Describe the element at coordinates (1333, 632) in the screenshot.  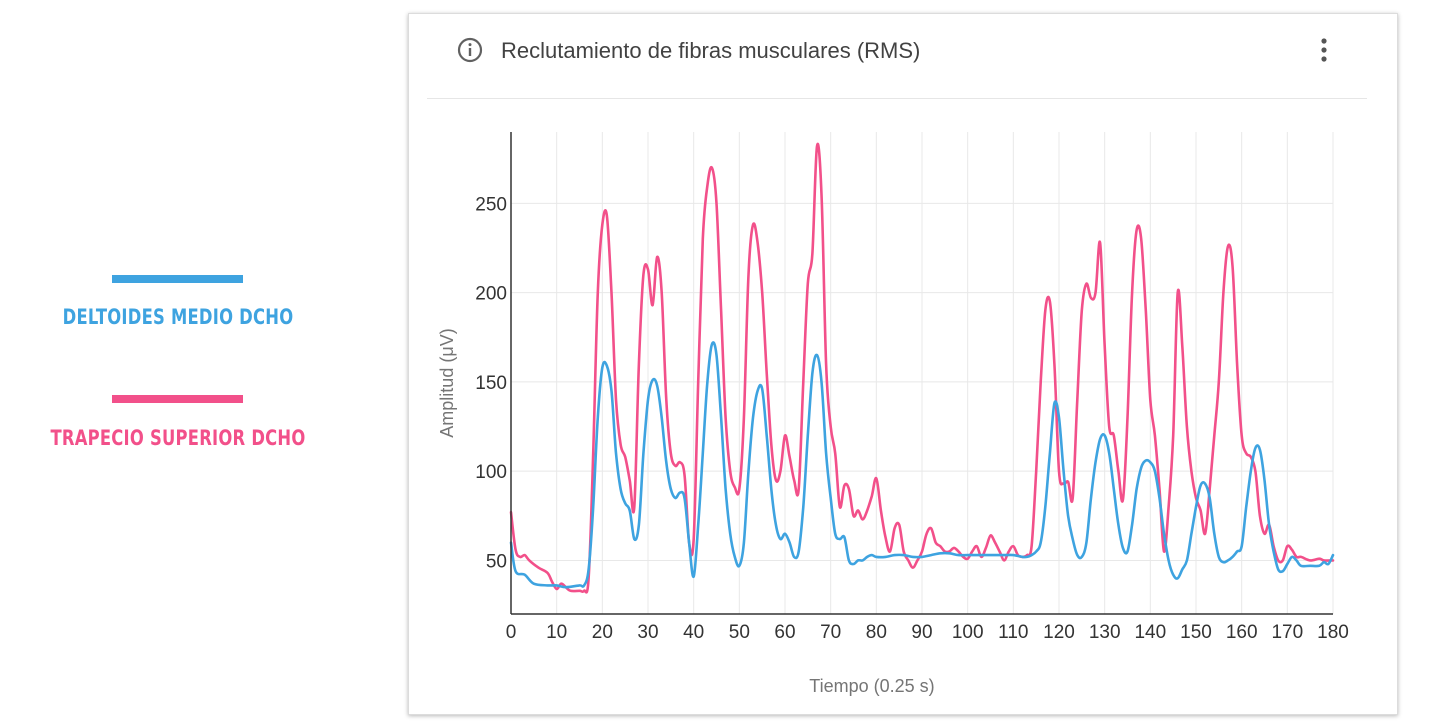
I see `x-tick-label: 180` at that location.